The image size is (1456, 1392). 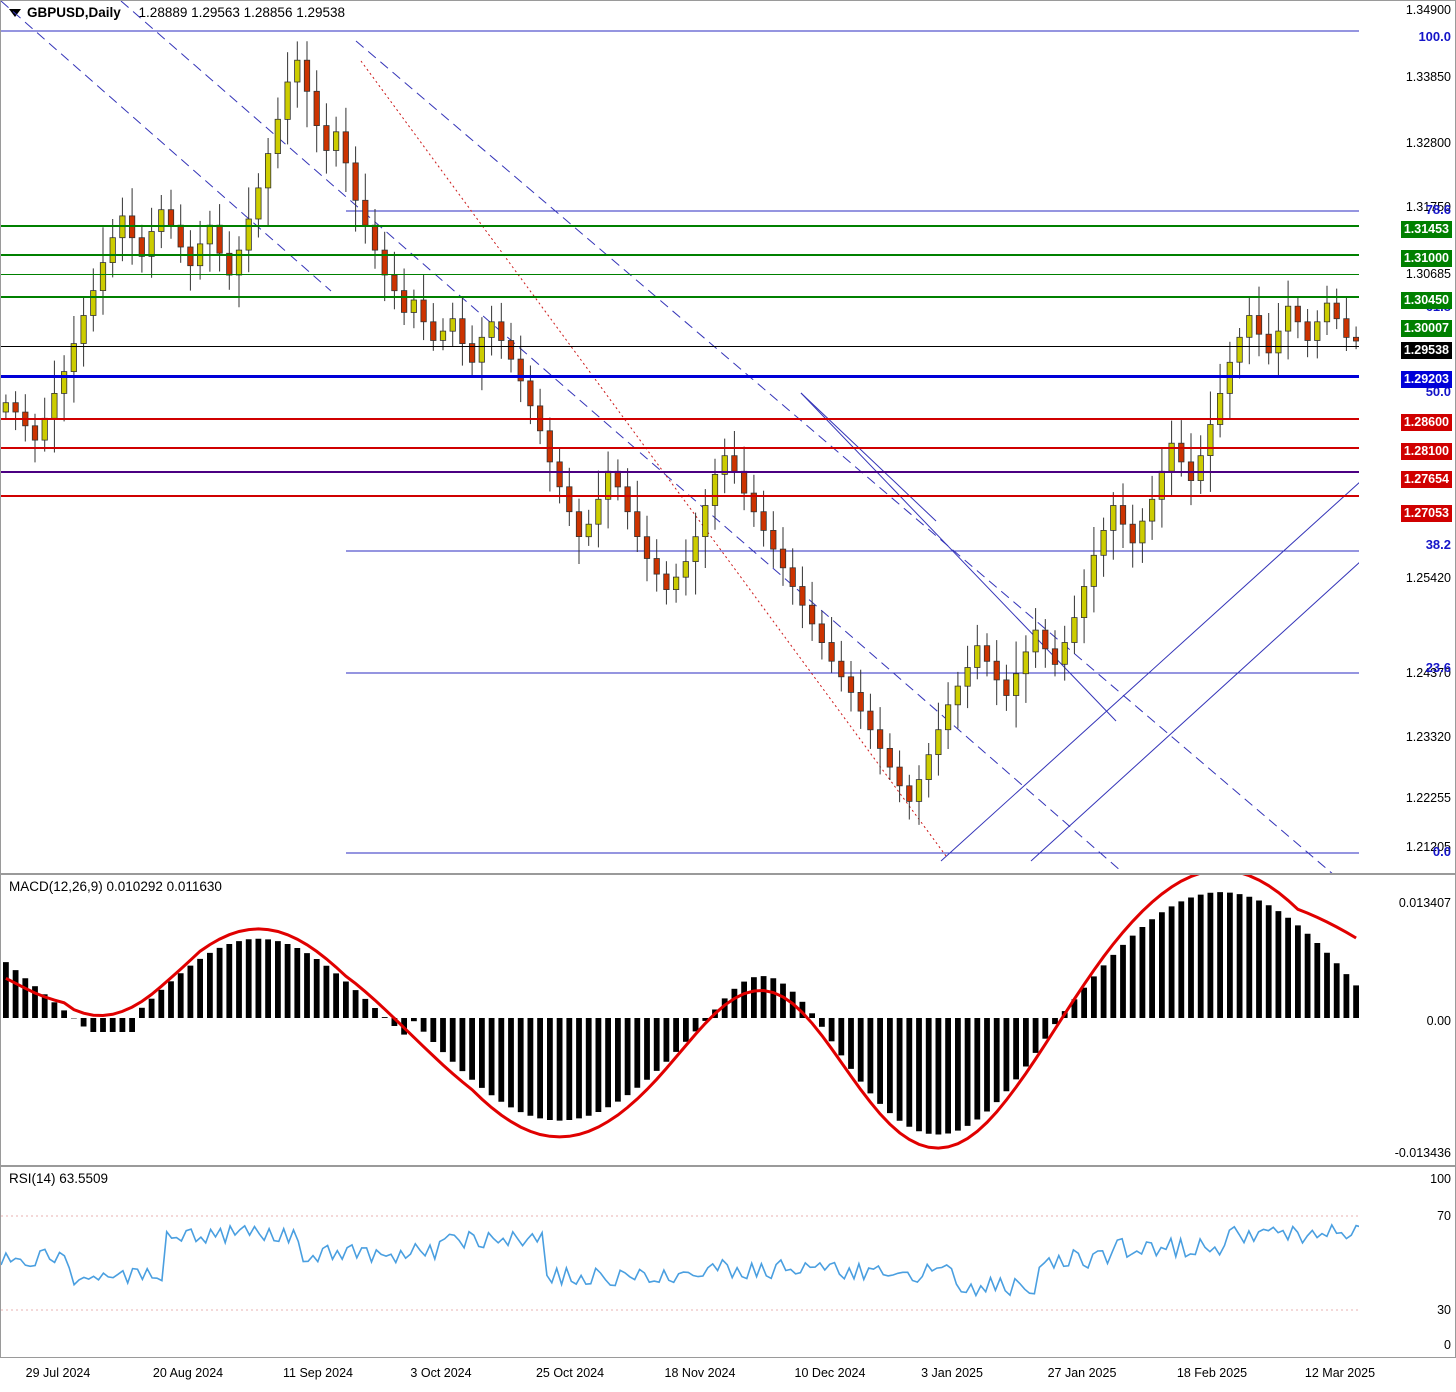 I want to click on rsi-chart-svg, so click(x=680, y=1263).